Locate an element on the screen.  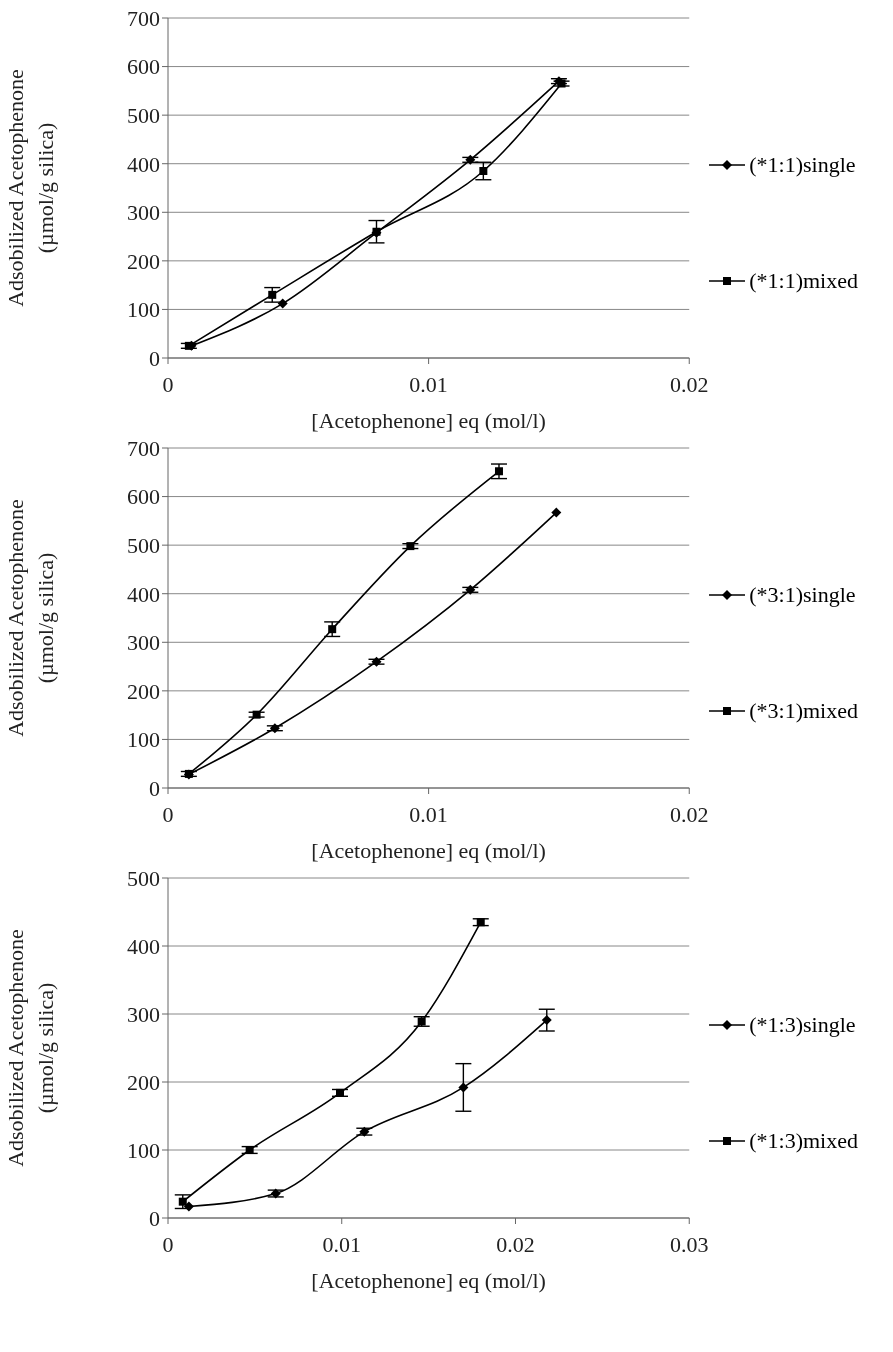
legend-label: (*1:1)mixed is located at coordinates (803, 281).